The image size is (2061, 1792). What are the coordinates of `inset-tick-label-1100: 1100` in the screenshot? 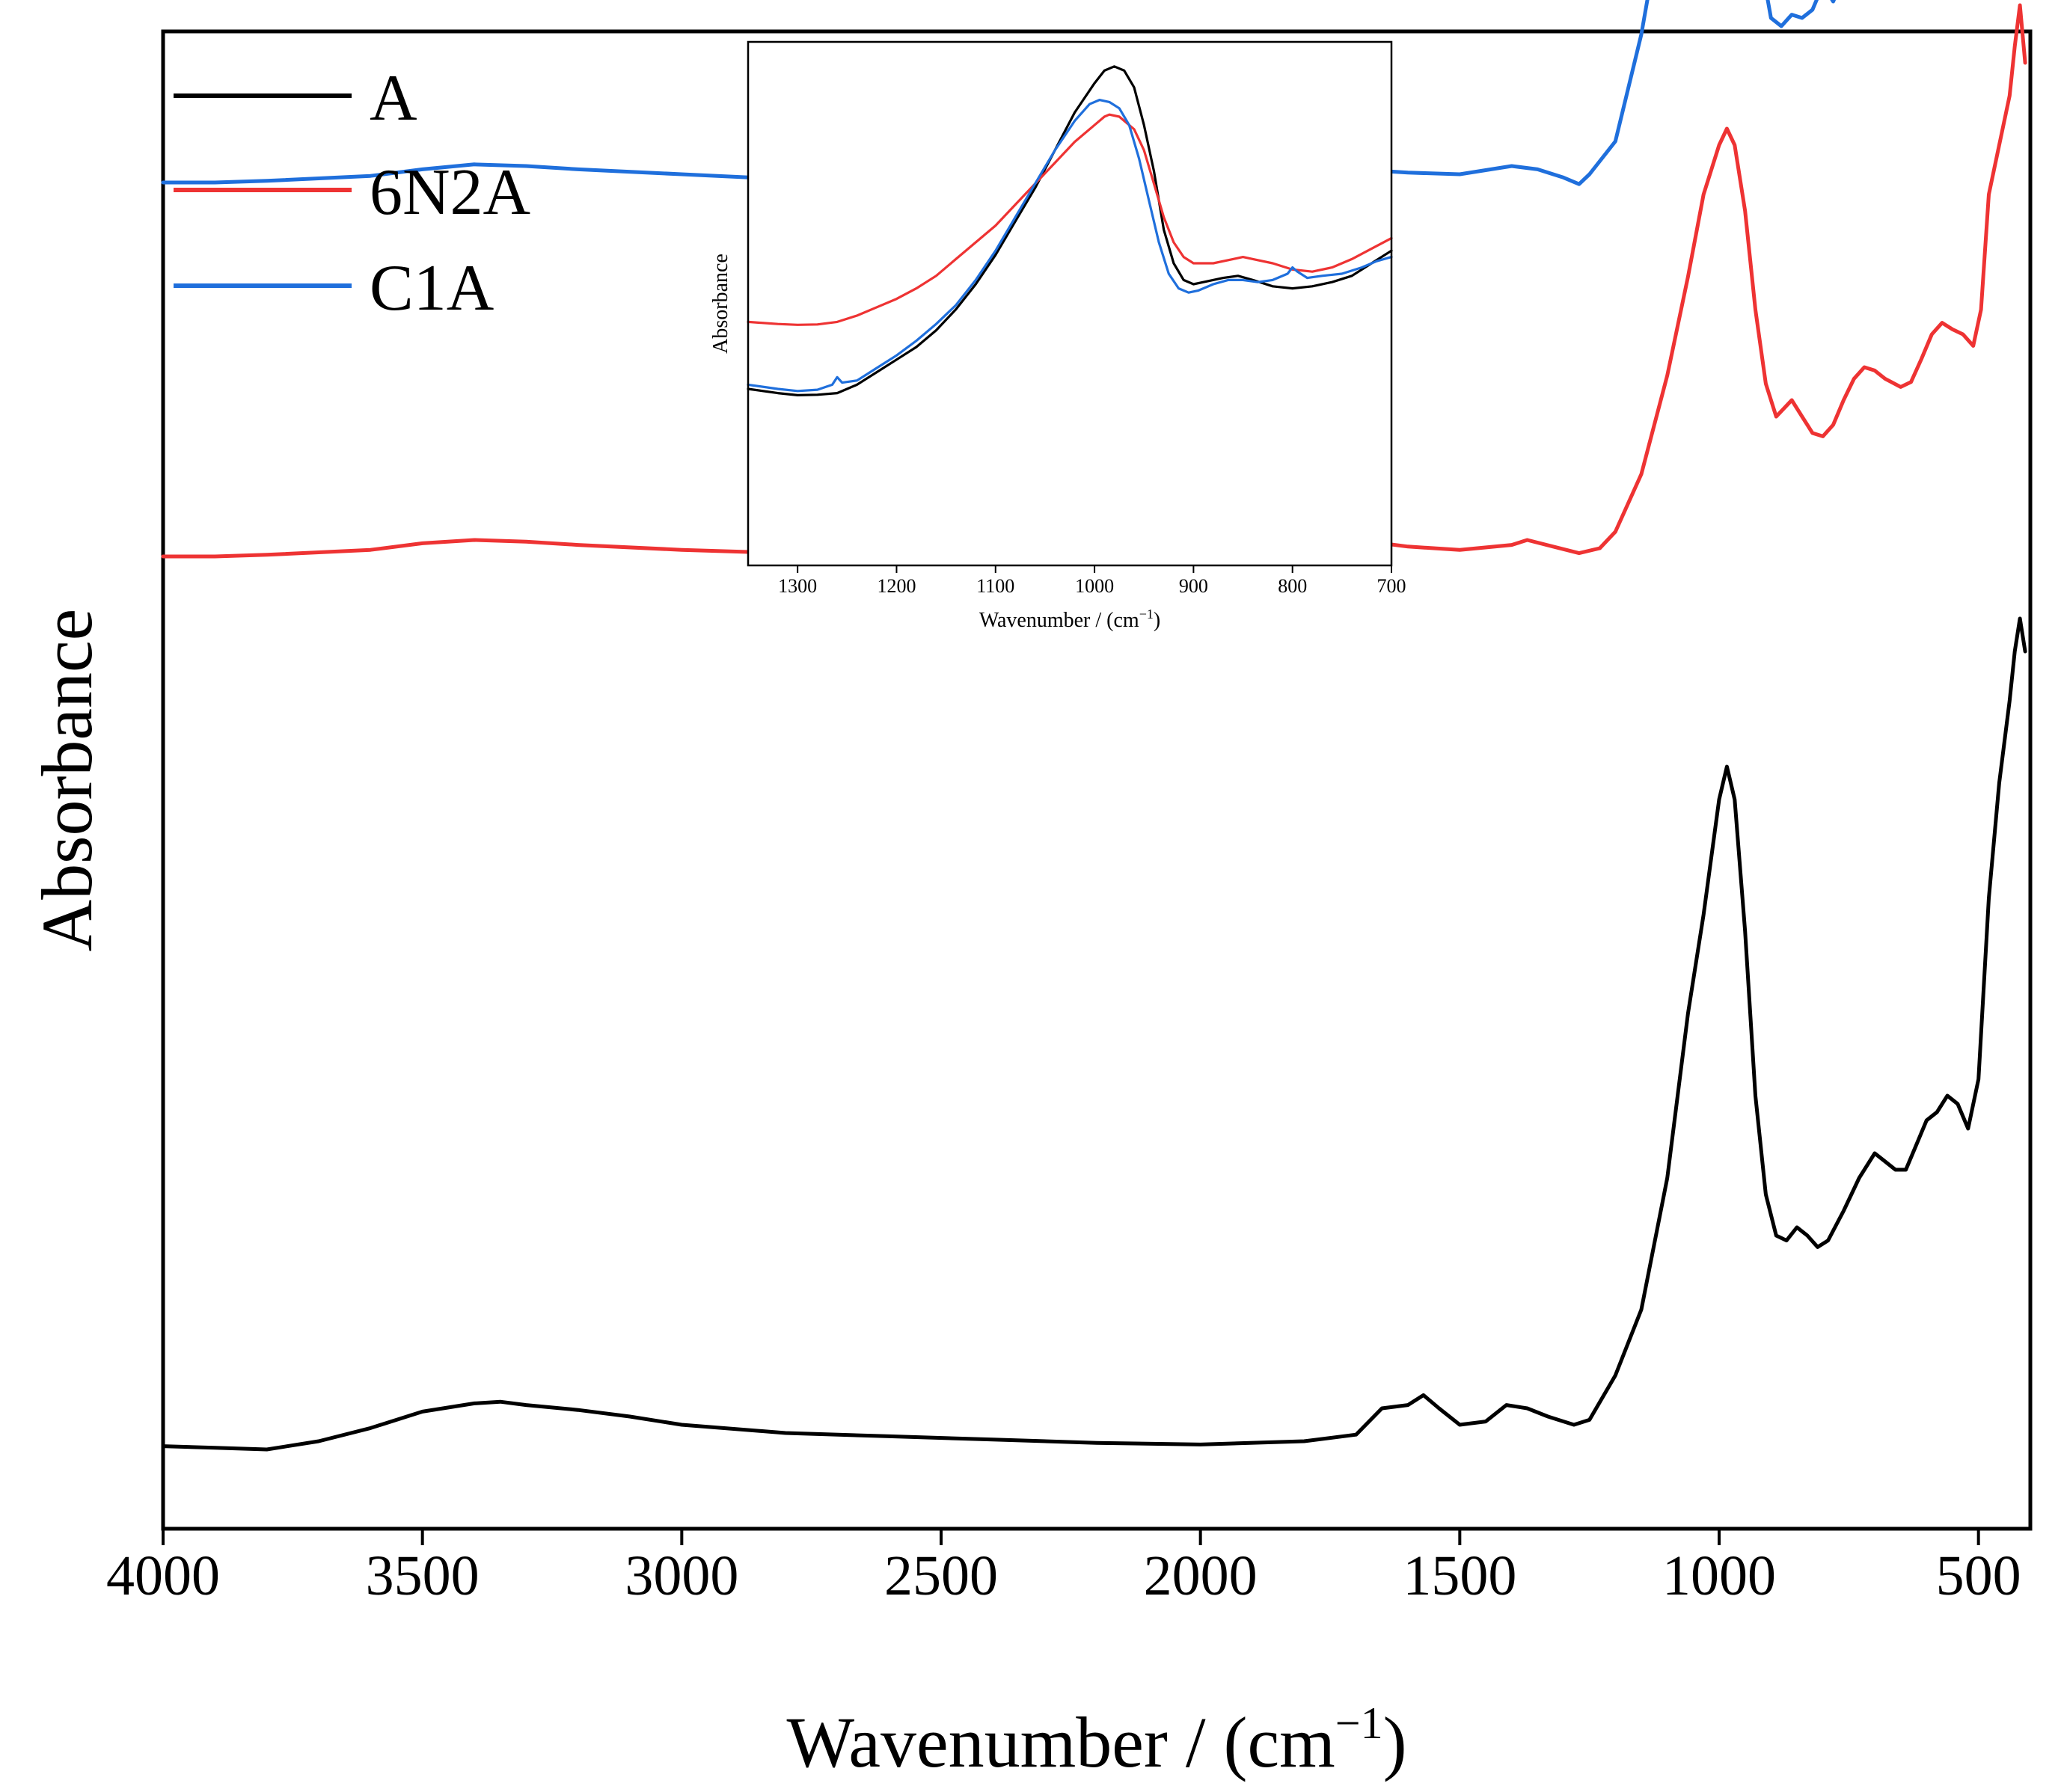 It's located at (995, 586).